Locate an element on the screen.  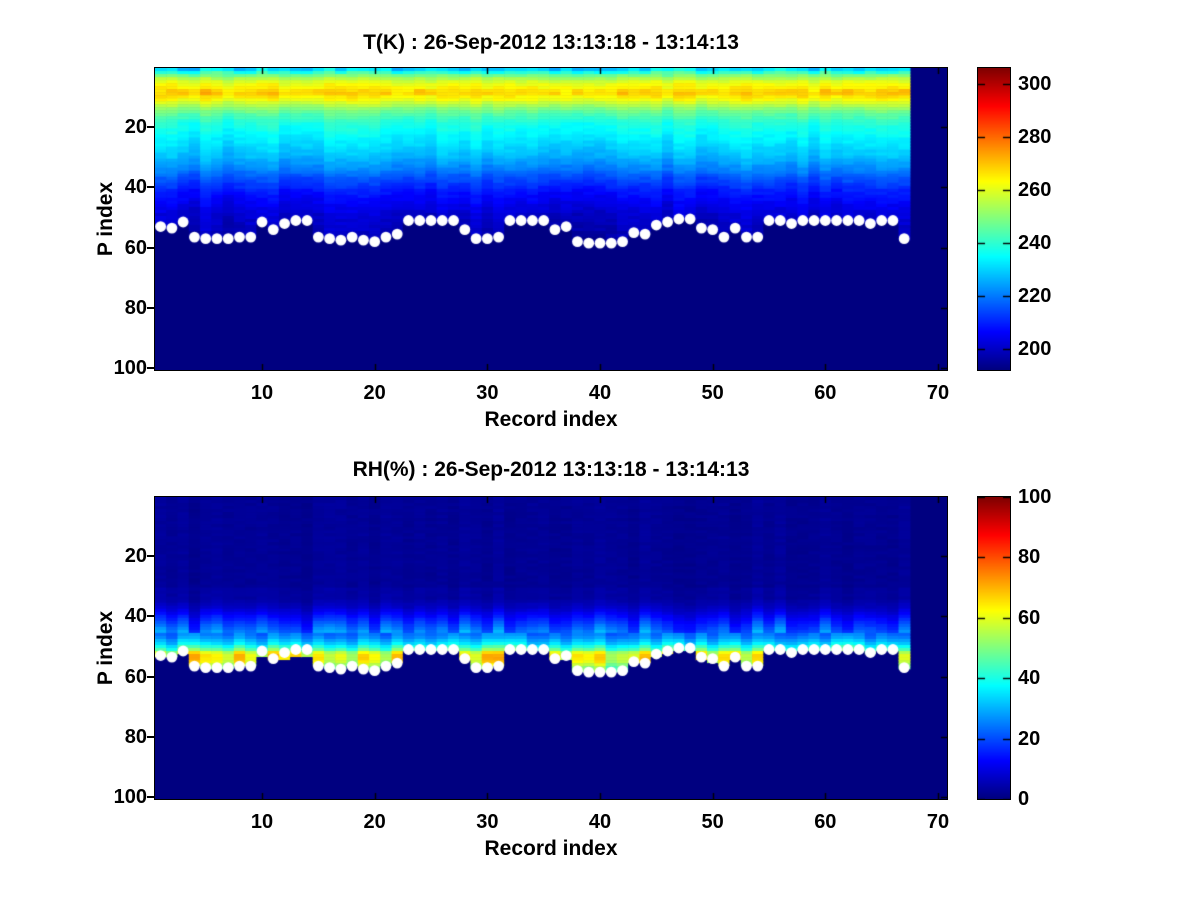
temperature-colorbar is located at coordinates (994, 219).